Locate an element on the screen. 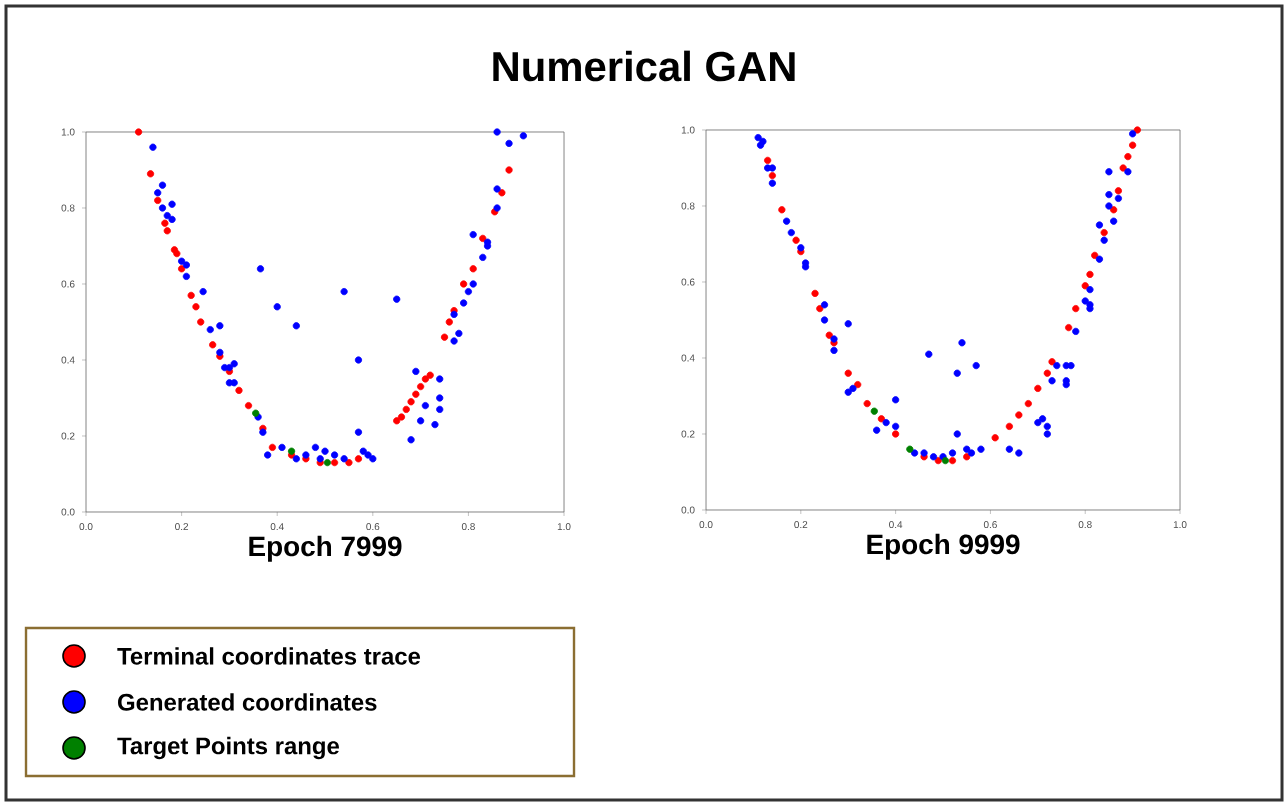  x-axis-title: Epoch 7999 is located at coordinates (325, 548).